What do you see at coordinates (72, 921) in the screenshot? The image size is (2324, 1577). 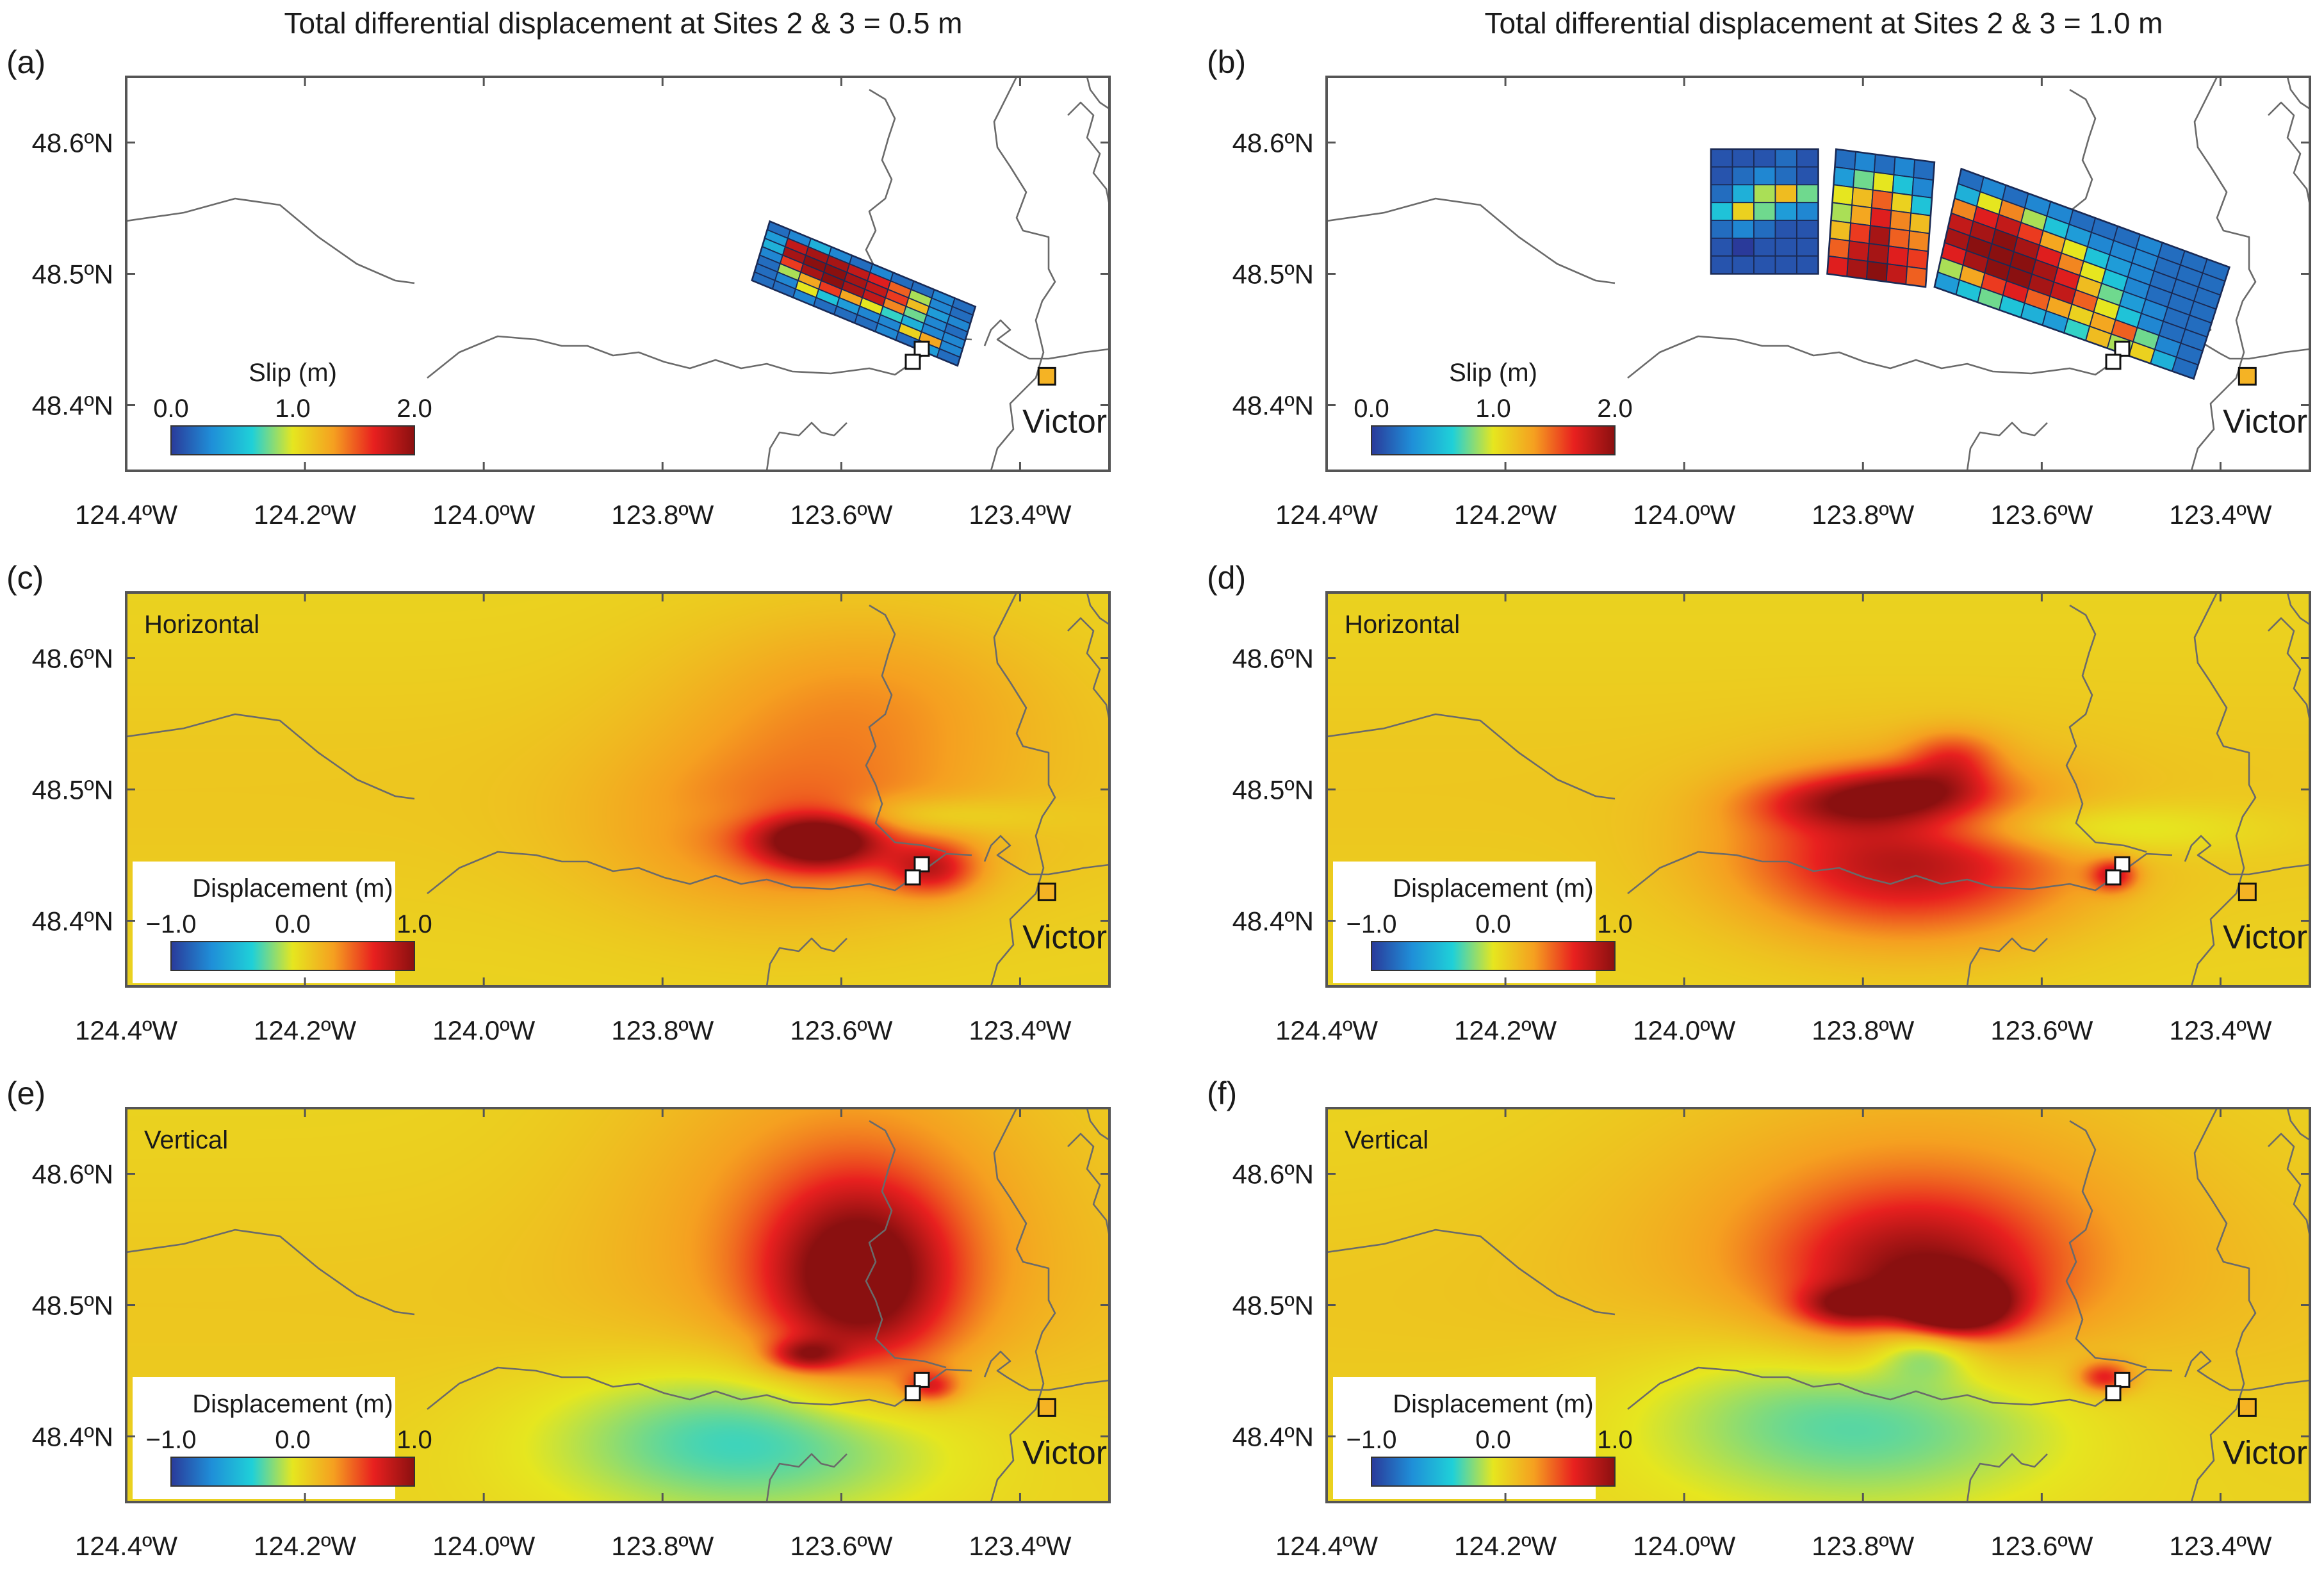 I see `y-tick-label: 48.4ºN` at bounding box center [72, 921].